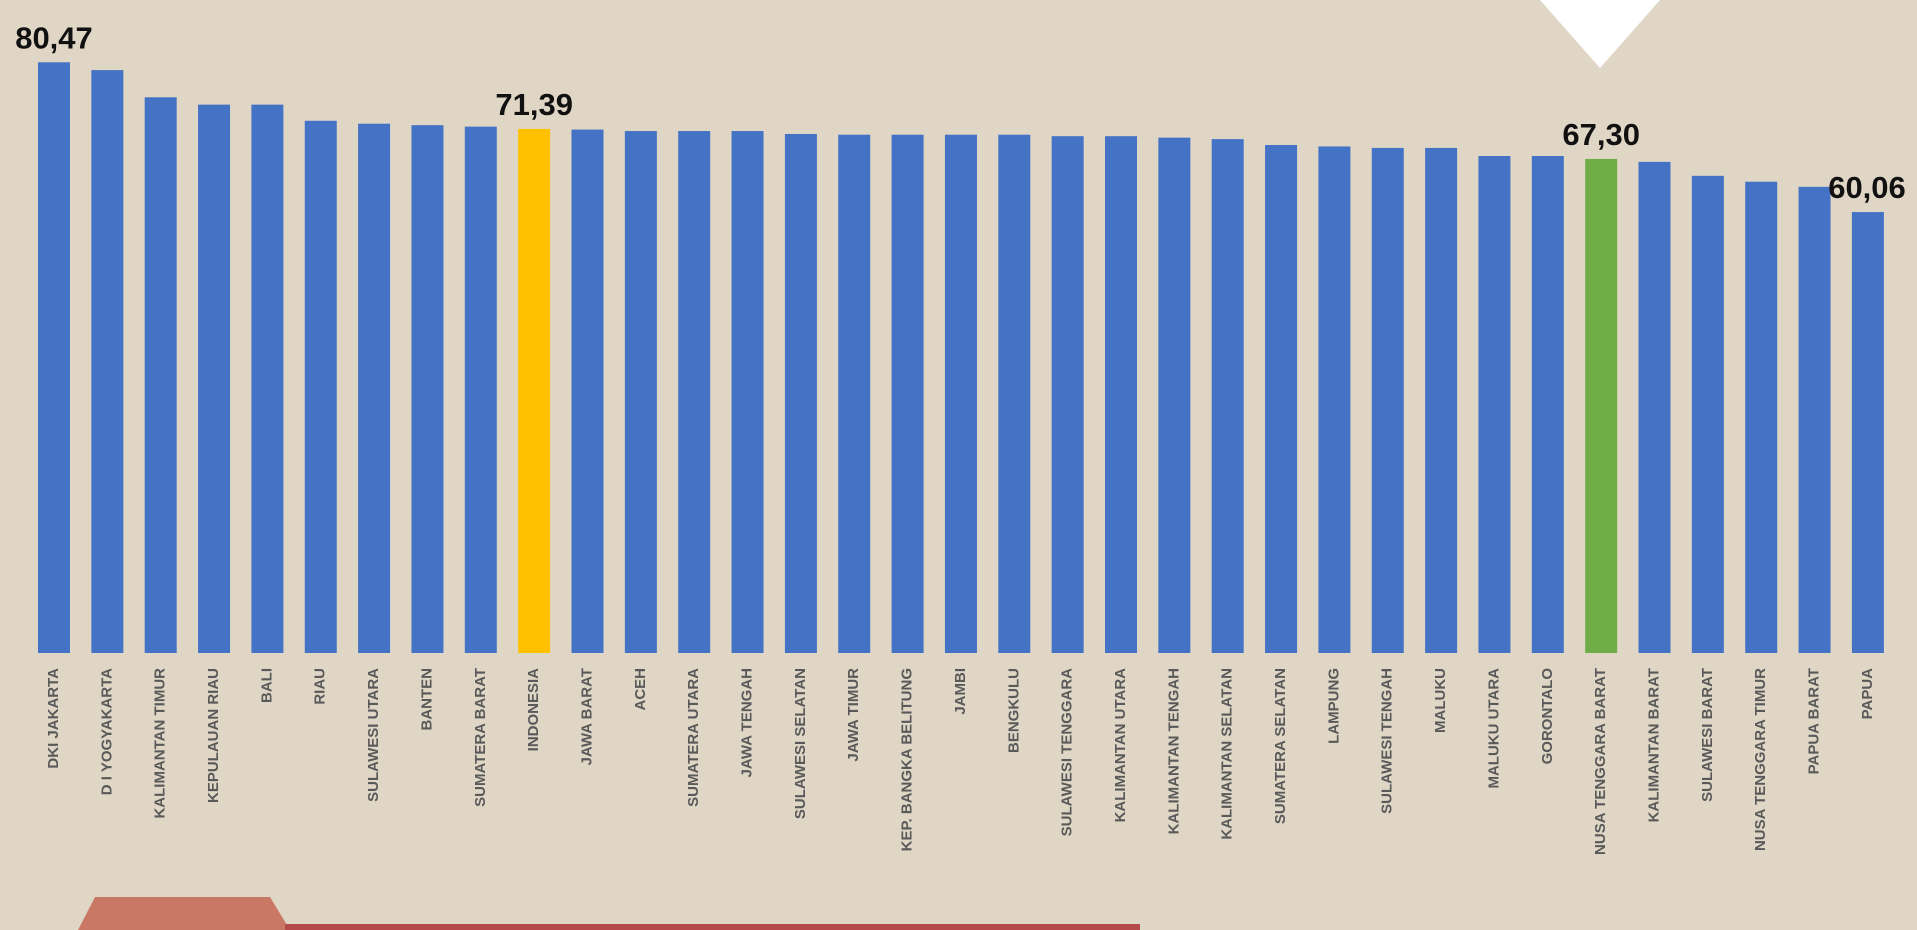 Image resolution: width=1917 pixels, height=930 pixels. What do you see at coordinates (1120, 745) in the screenshot?
I see `x-tick-label: KALIMANTAN UTARA` at bounding box center [1120, 745].